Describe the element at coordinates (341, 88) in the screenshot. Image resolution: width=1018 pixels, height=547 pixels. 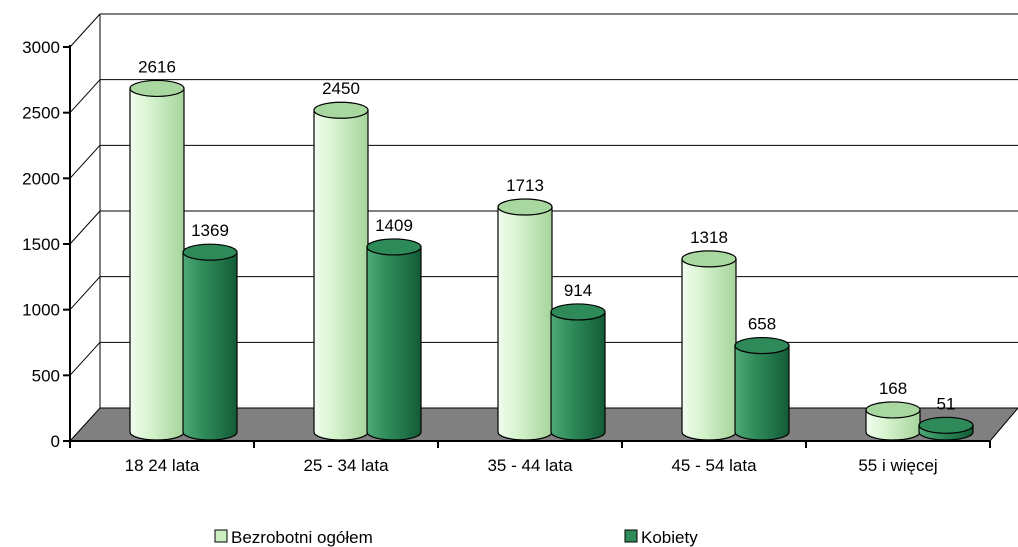
I see `data-label: 2450` at that location.